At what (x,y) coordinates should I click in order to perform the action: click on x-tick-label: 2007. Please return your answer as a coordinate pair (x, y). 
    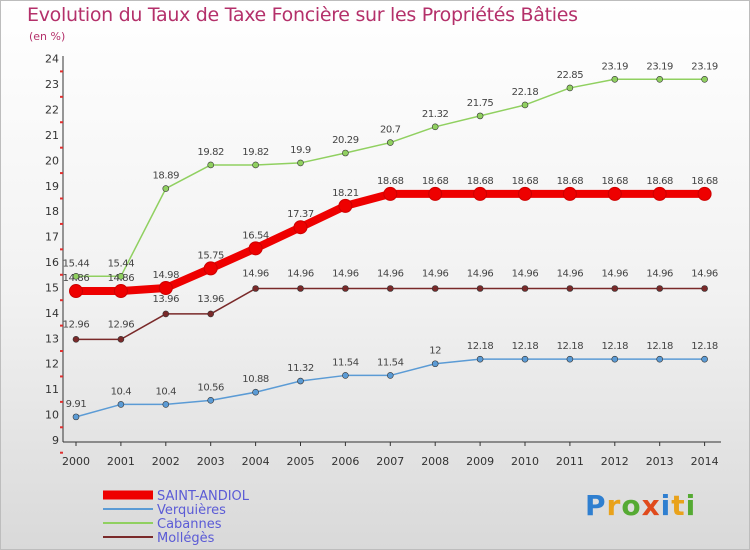
    Looking at the image, I should click on (390, 461).